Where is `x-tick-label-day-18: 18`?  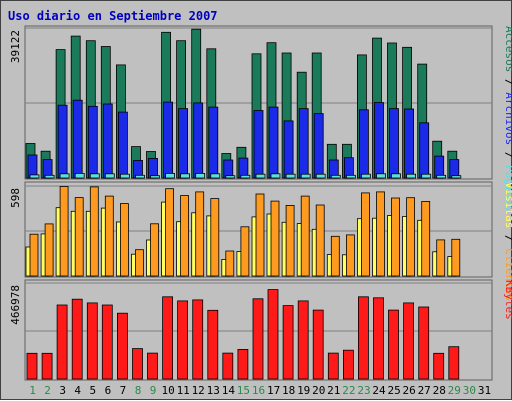
x-tick-label-day-18: 18 is located at coordinates (288, 390).